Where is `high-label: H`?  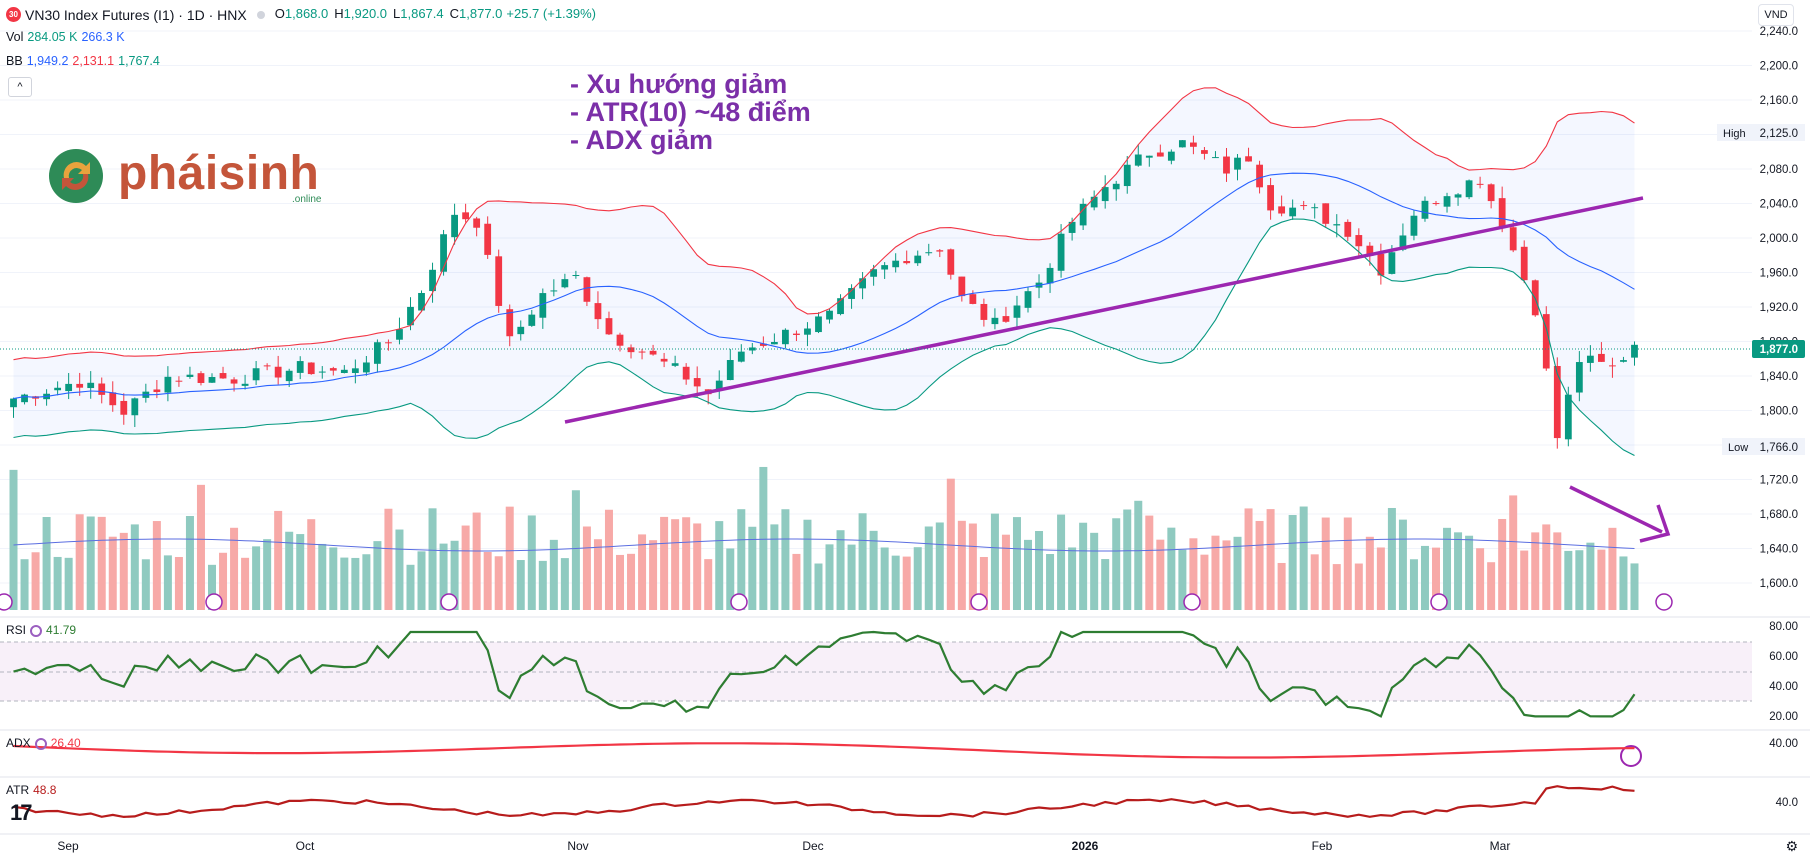 high-label: H is located at coordinates (339, 13).